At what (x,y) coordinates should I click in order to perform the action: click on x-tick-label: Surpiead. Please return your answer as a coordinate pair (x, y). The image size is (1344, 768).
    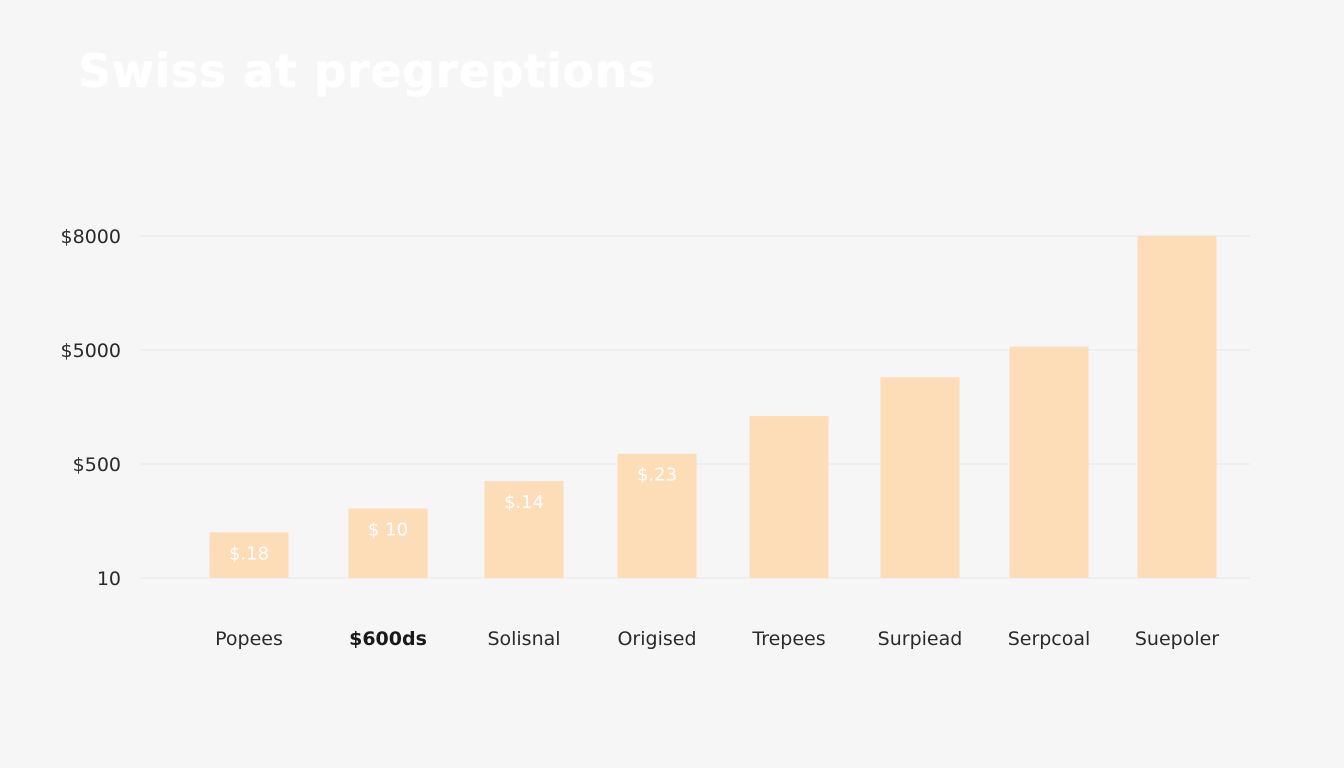
    Looking at the image, I should click on (920, 639).